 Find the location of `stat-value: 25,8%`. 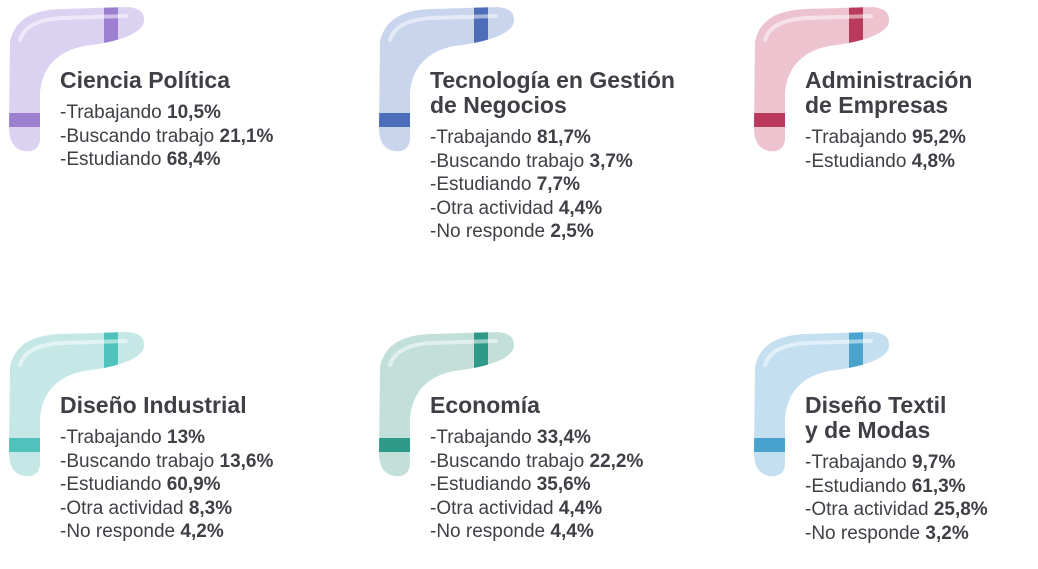

stat-value: 25,8% is located at coordinates (960, 509).